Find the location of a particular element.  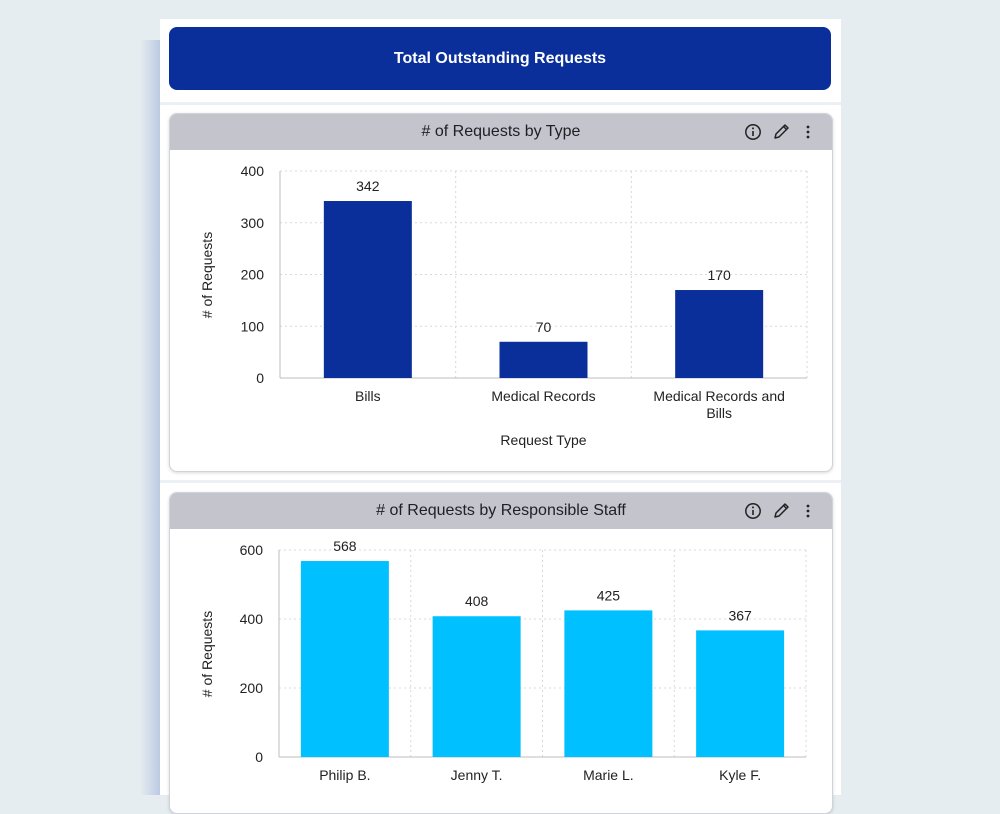

x-tick-label: Philip B. is located at coordinates (344, 775).